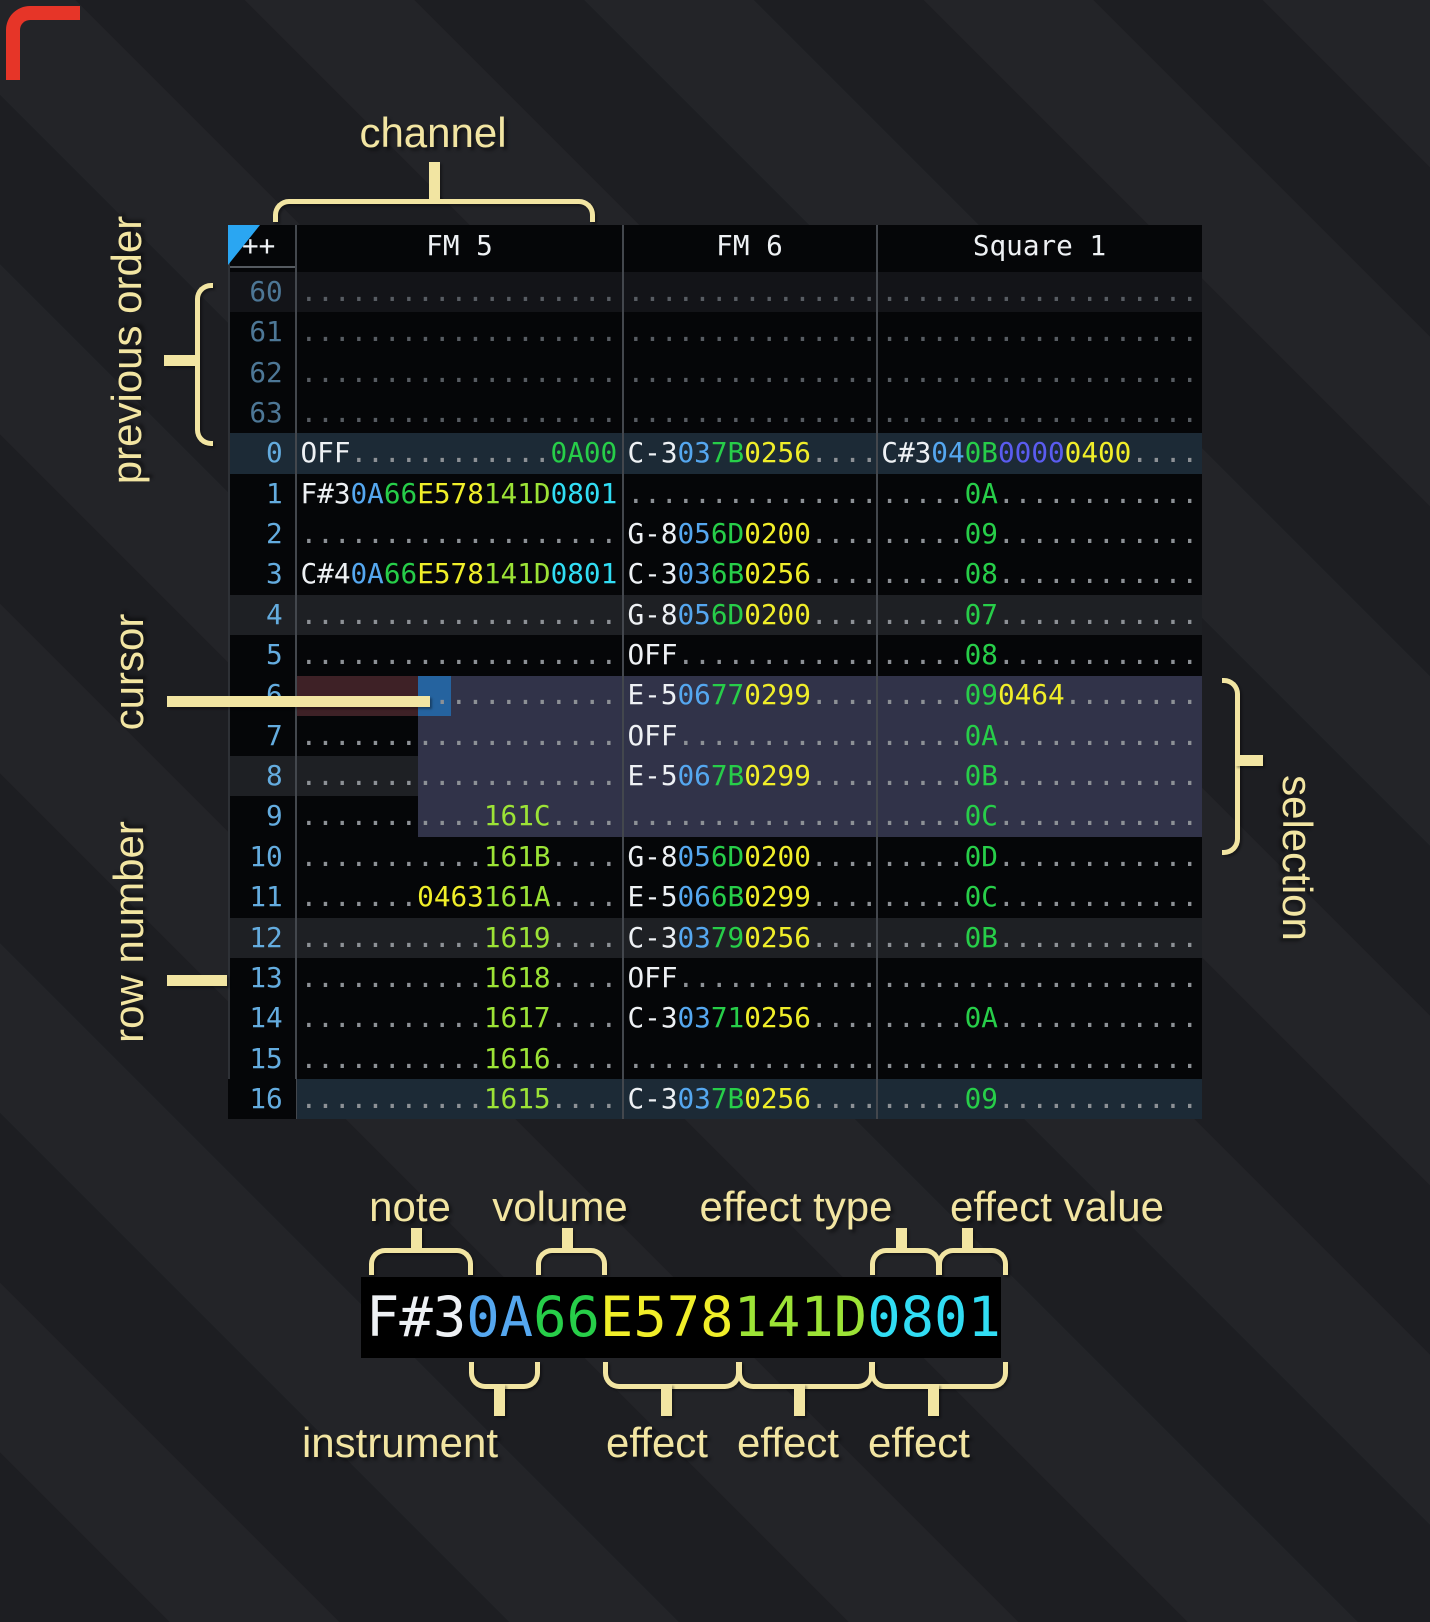 The image size is (1430, 1622). What do you see at coordinates (434, 695) in the screenshot?
I see `pattern-cursor` at bounding box center [434, 695].